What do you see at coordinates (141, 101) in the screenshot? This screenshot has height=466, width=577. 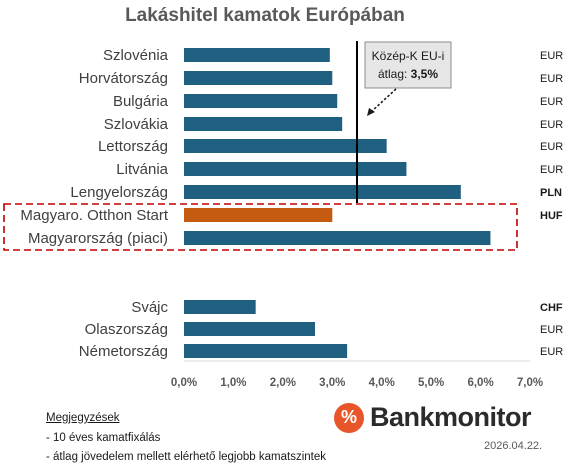 I see `category-label: Bulgária` at bounding box center [141, 101].